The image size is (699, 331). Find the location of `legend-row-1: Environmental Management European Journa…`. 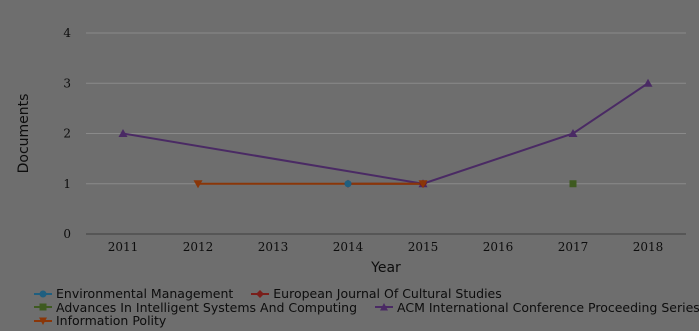

legend-row-1: Environmental Management European Journa… is located at coordinates (364, 294).